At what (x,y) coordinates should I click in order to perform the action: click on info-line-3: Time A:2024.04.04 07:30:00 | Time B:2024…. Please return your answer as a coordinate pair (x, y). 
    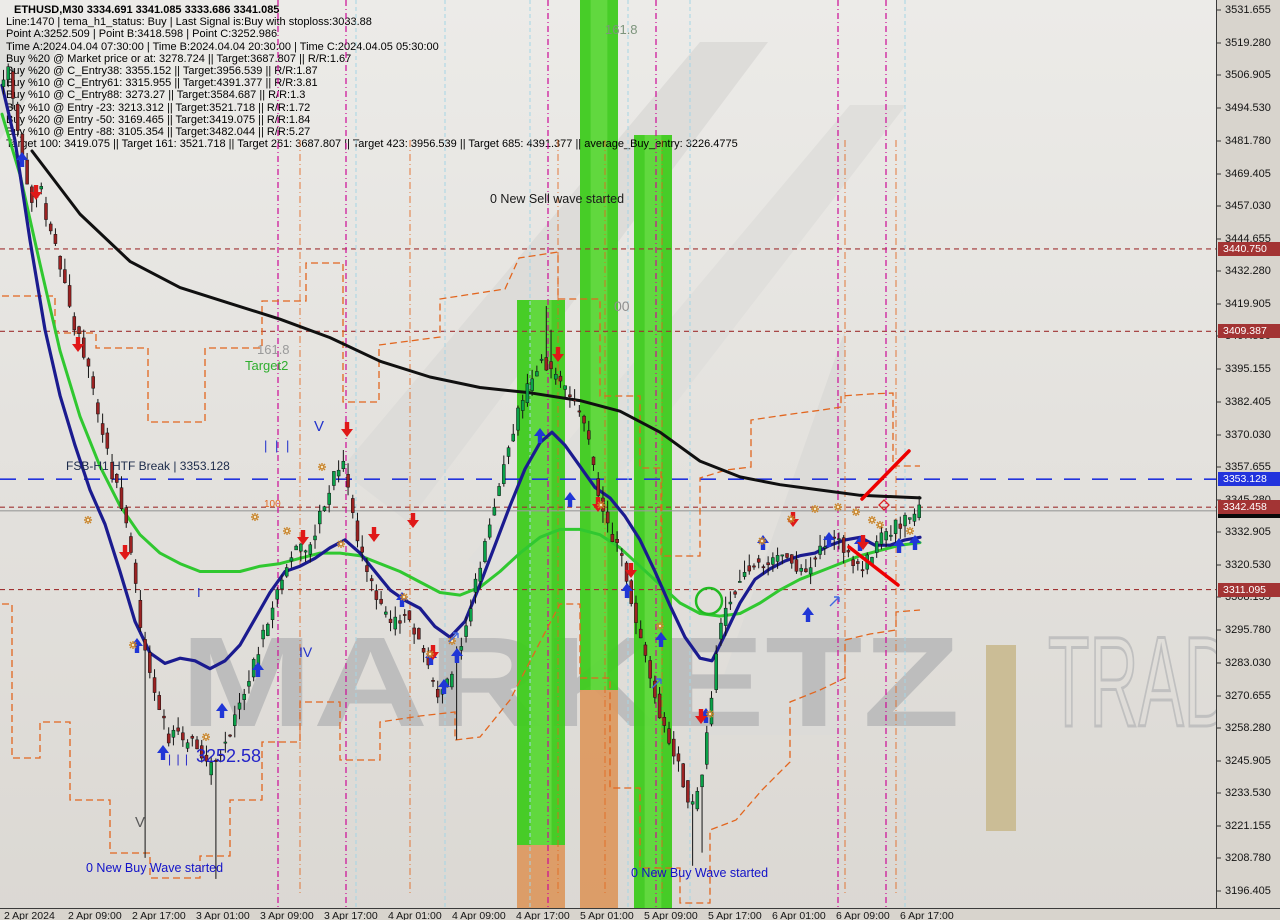
    Looking at the image, I should click on (222, 46).